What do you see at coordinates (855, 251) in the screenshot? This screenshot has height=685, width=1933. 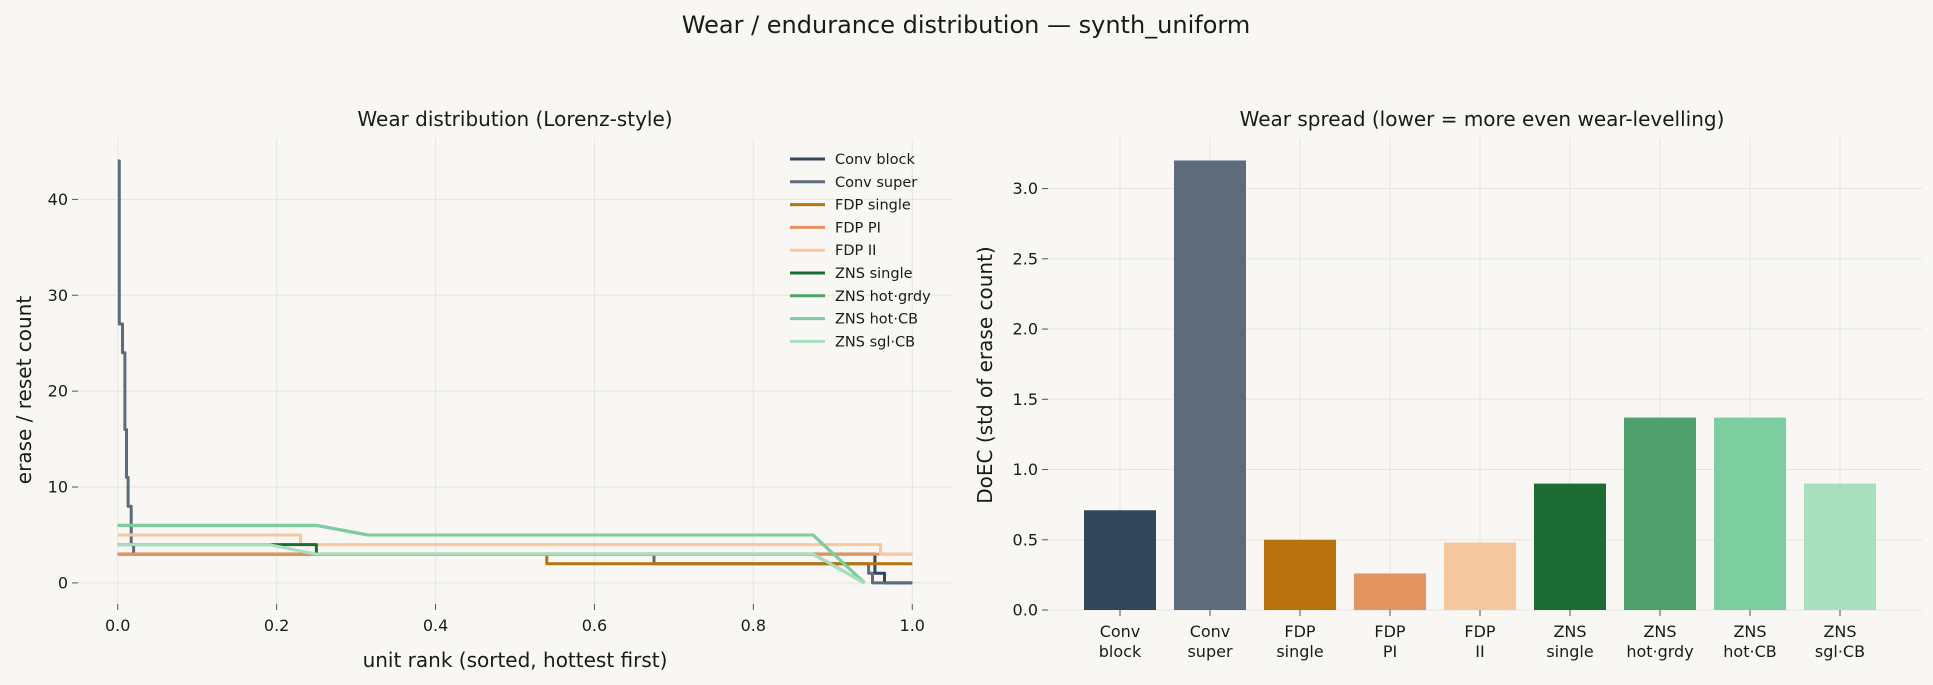 I see `legend-label: FDP II` at bounding box center [855, 251].